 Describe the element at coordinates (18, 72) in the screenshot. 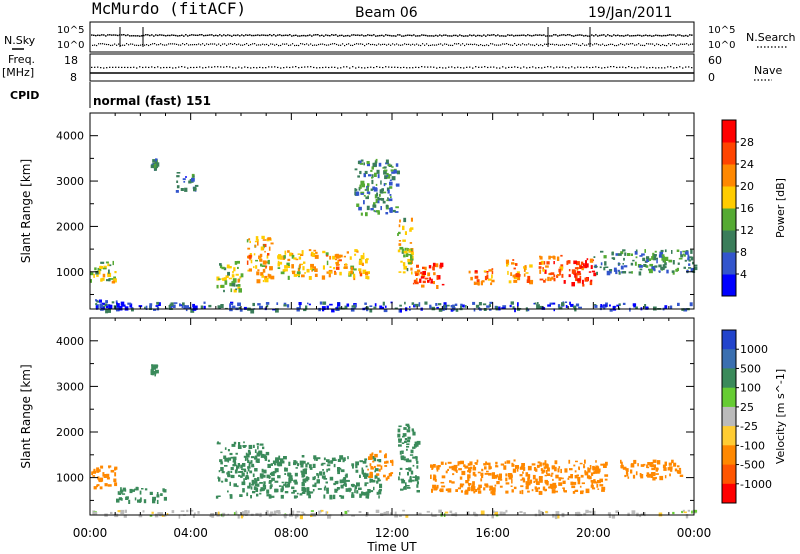

I see `freq-unit: [MHz]` at that location.